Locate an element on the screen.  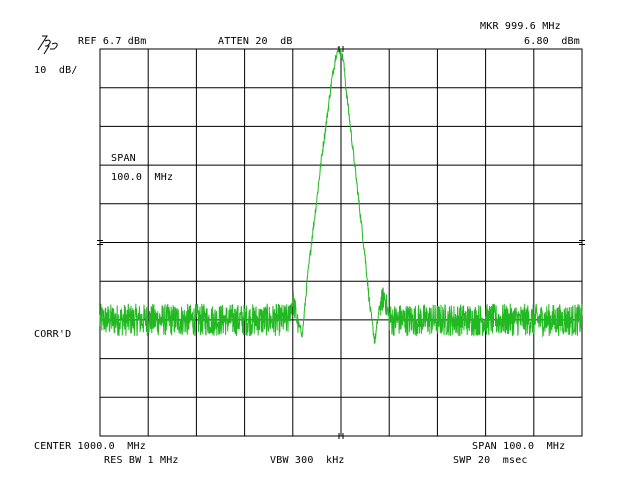
hp-logo-icon is located at coordinates (47, 45).